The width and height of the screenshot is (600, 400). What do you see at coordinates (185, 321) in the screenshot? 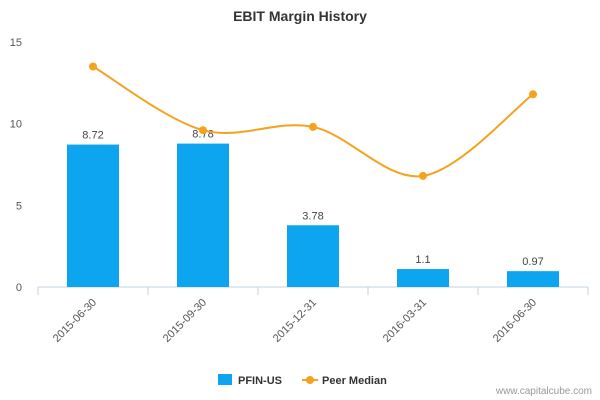
I see `x-tick-label: 2015-09-30` at bounding box center [185, 321].